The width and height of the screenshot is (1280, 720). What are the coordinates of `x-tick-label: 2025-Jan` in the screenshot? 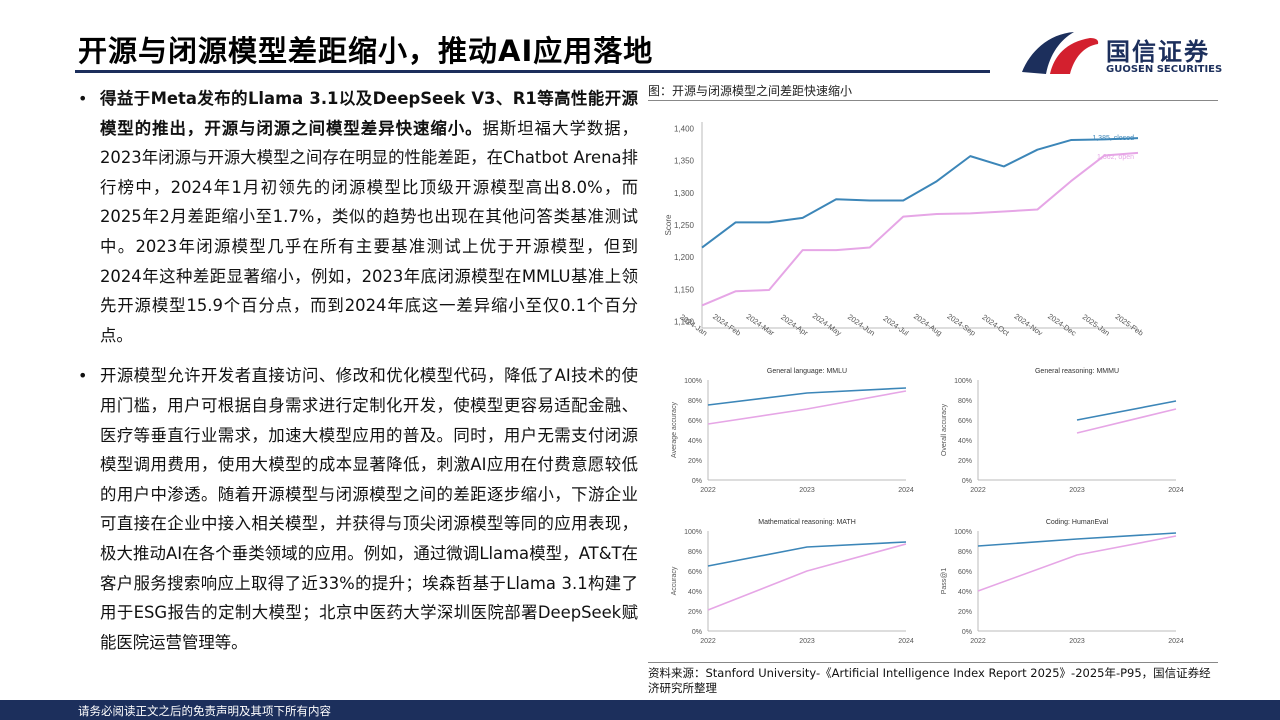 It's located at (1096, 324).